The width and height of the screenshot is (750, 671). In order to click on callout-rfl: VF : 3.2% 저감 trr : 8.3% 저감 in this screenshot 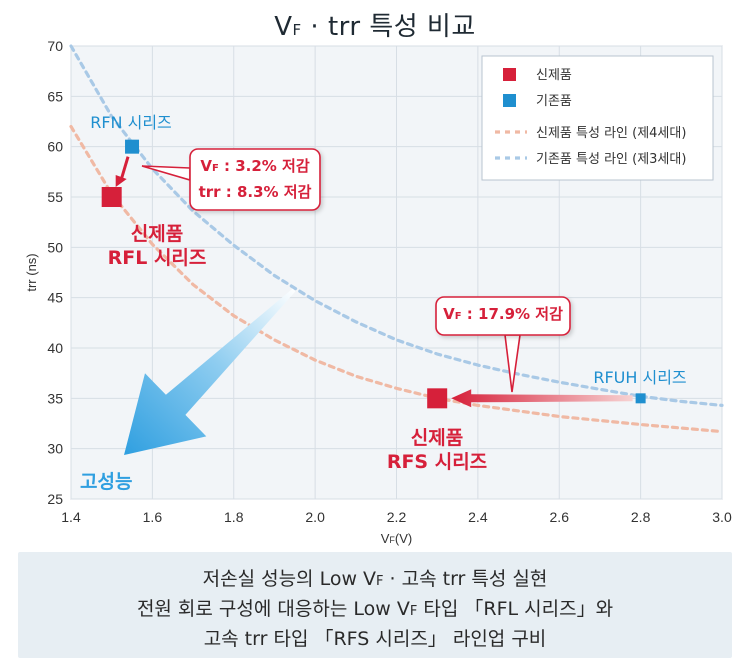, I will do `click(231, 179)`.